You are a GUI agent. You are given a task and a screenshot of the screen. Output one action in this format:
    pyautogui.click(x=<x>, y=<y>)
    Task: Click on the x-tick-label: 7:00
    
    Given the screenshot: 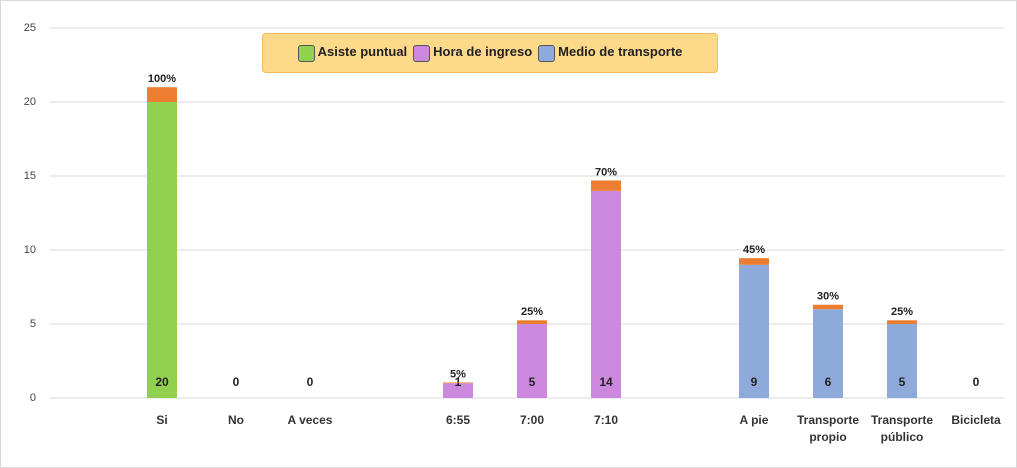 What is the action you would take?
    pyautogui.click(x=532, y=420)
    